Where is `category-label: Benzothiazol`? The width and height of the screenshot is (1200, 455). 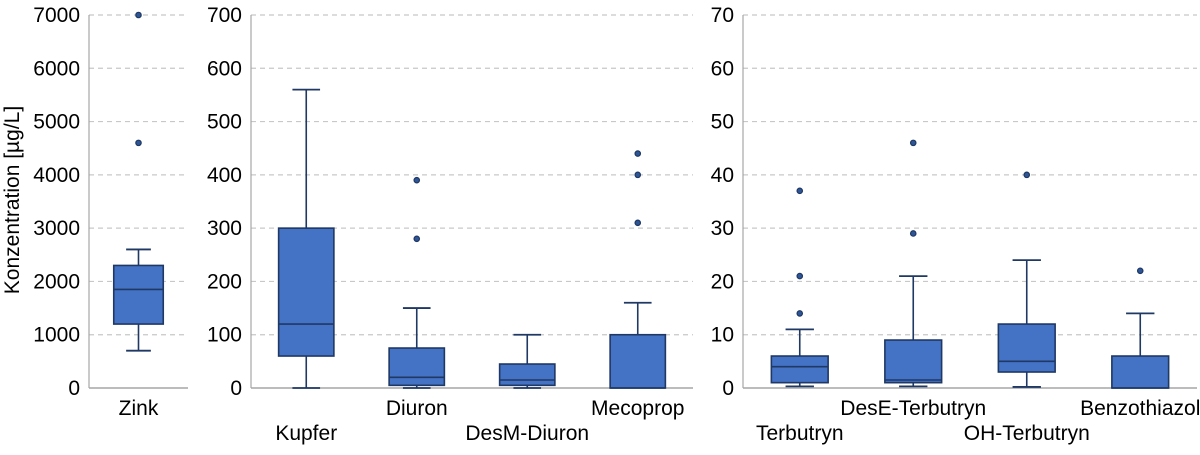 category-label: Benzothiazol is located at coordinates (1140, 408).